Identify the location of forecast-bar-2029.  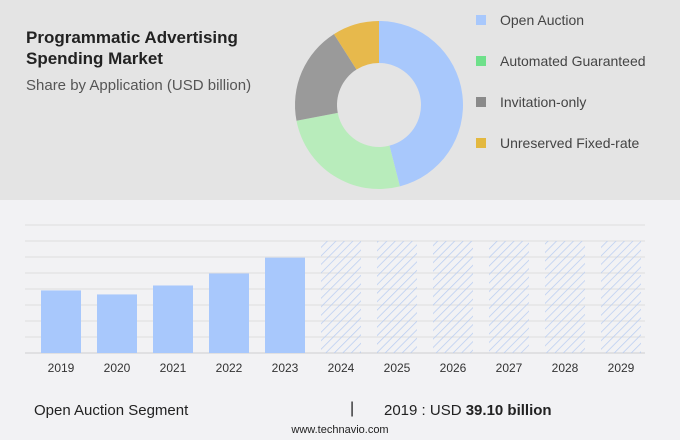
(621, 297).